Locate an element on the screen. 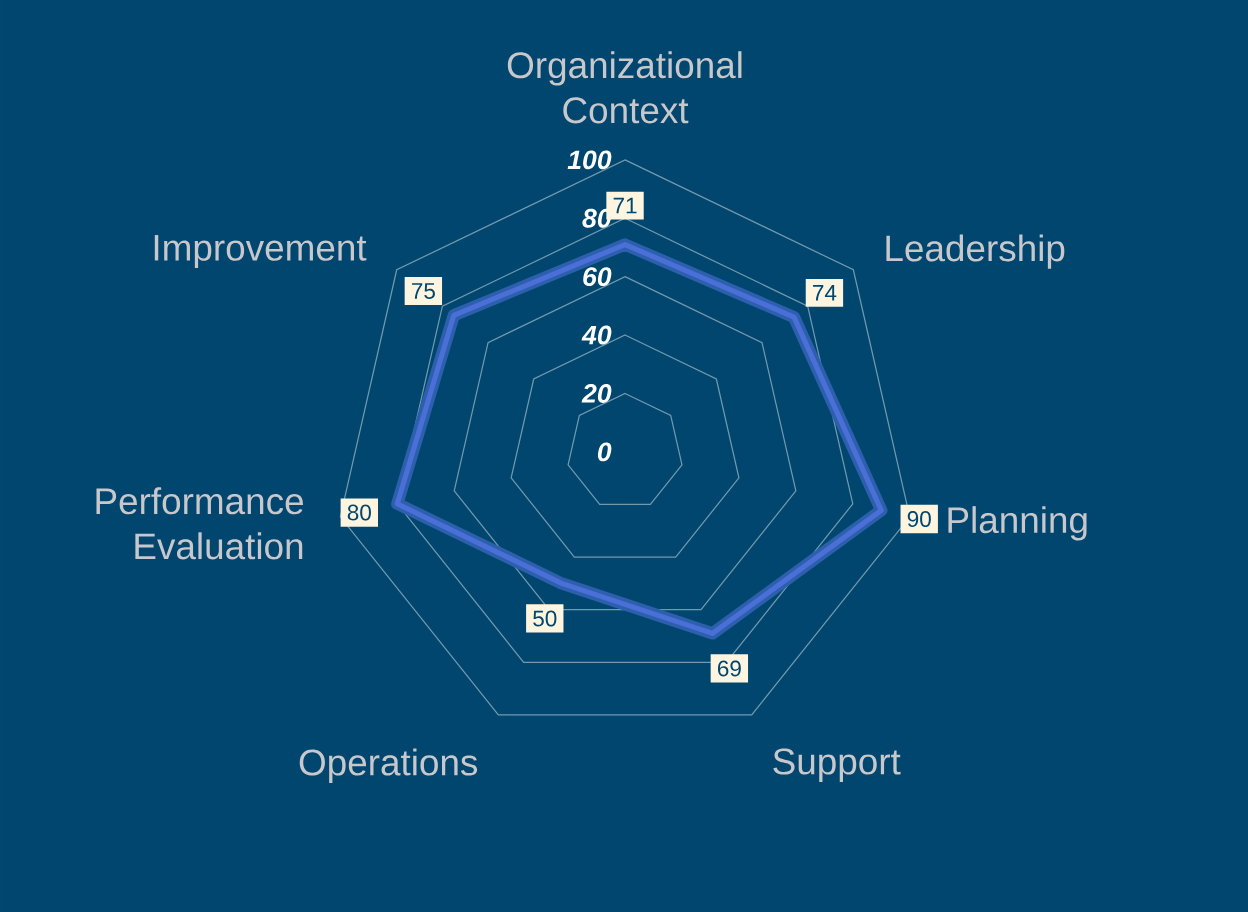 The height and width of the screenshot is (912, 1248). y-tick-label: 0 is located at coordinates (604, 452).